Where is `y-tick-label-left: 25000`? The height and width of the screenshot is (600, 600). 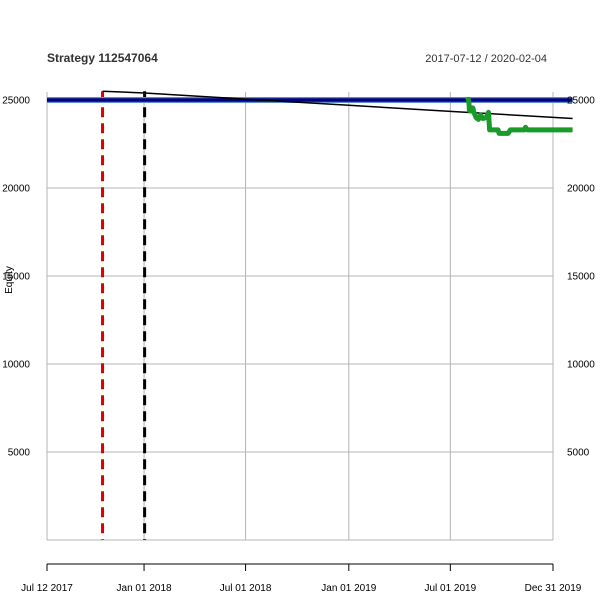 y-tick-label-left: 25000 is located at coordinates (16, 101).